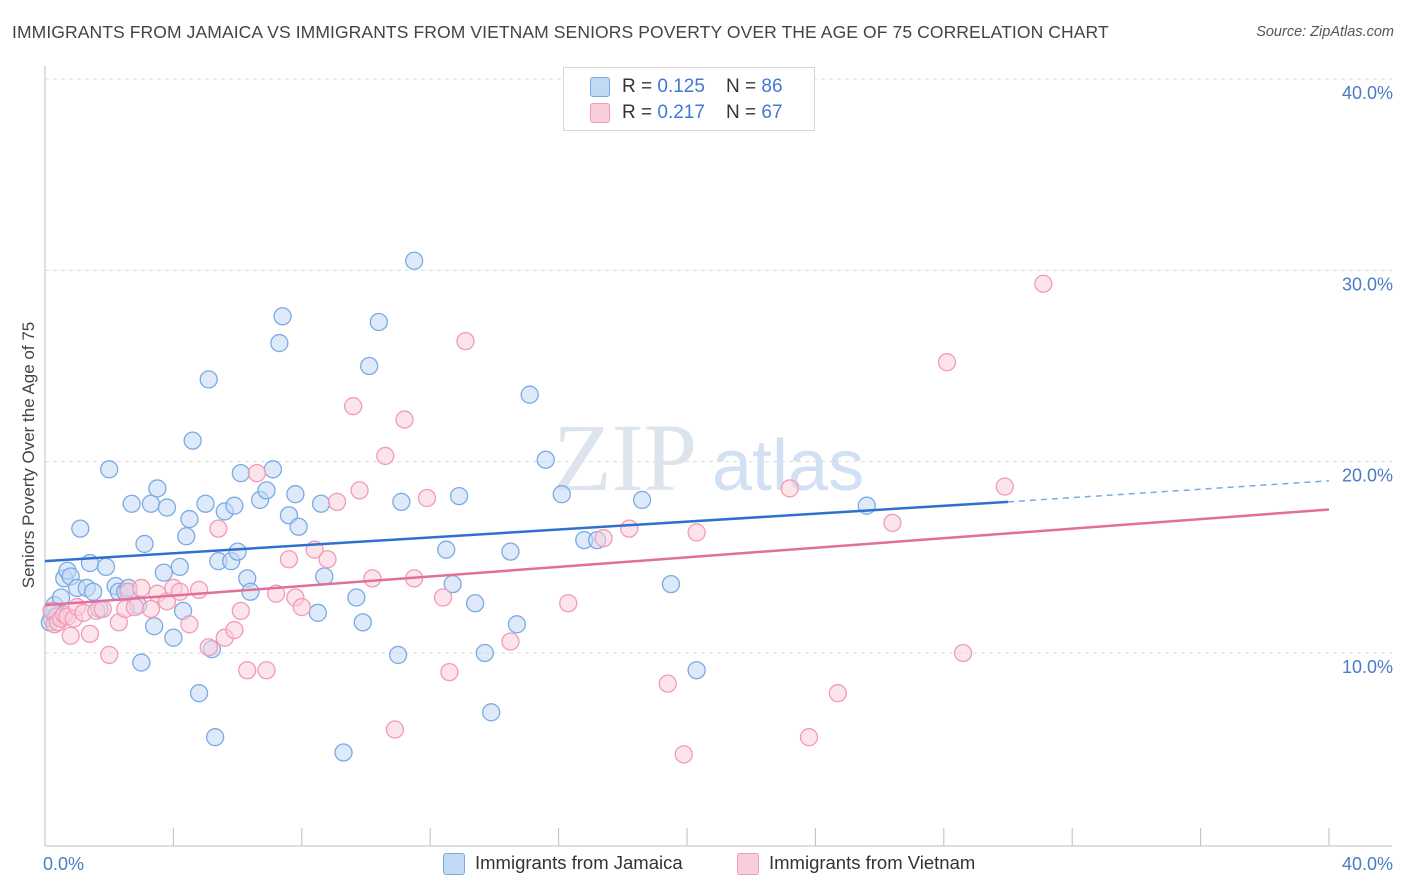 This screenshot has height=892, width=1406. Describe the element at coordinates (1325, 32) in the screenshot. I see `chart-source: Source: ZipAtlas.com` at that location.